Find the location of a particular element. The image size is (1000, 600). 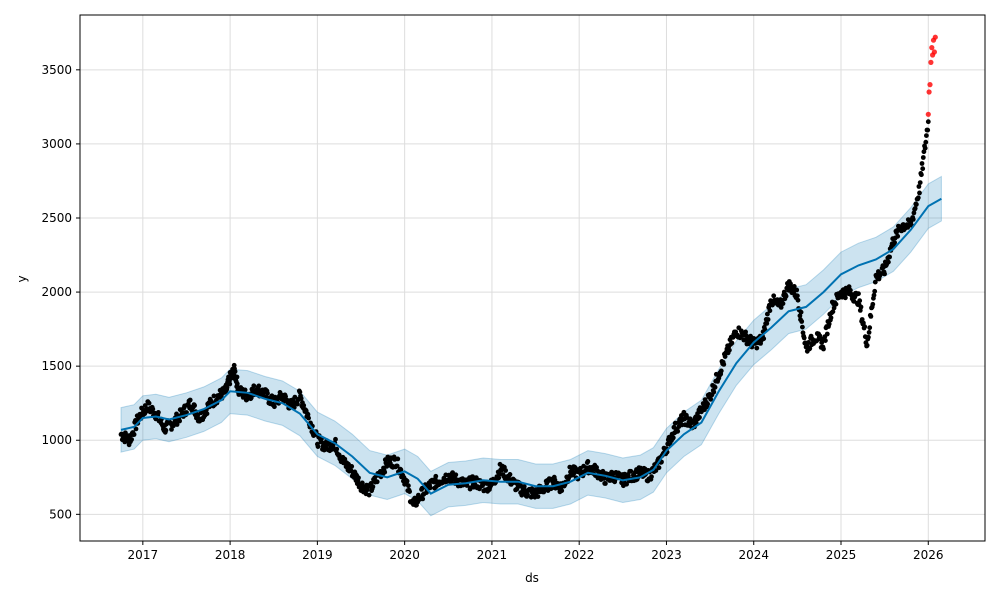

y-tick-label: 1500 is located at coordinates (56, 366).